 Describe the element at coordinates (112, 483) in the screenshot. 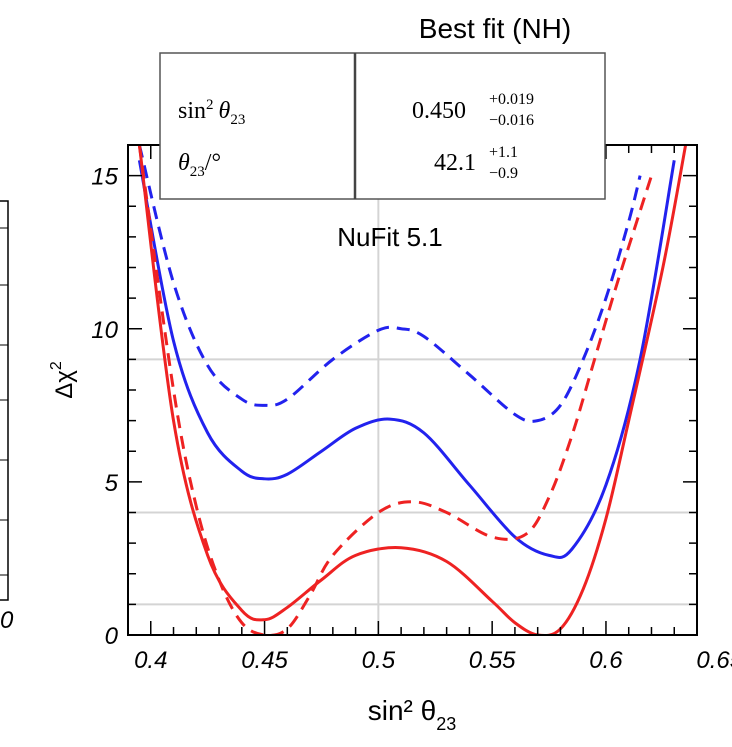

I see `y-tick-label-1: 5` at that location.